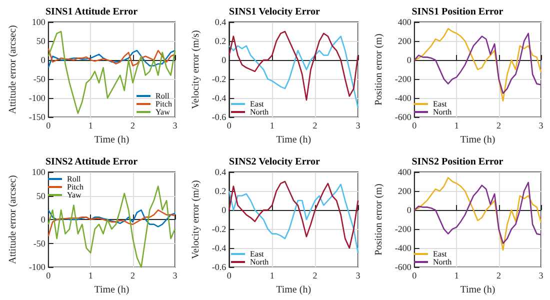 This screenshot has height=300, width=550. I want to click on y-tick-label: -150, so click(37, 117).